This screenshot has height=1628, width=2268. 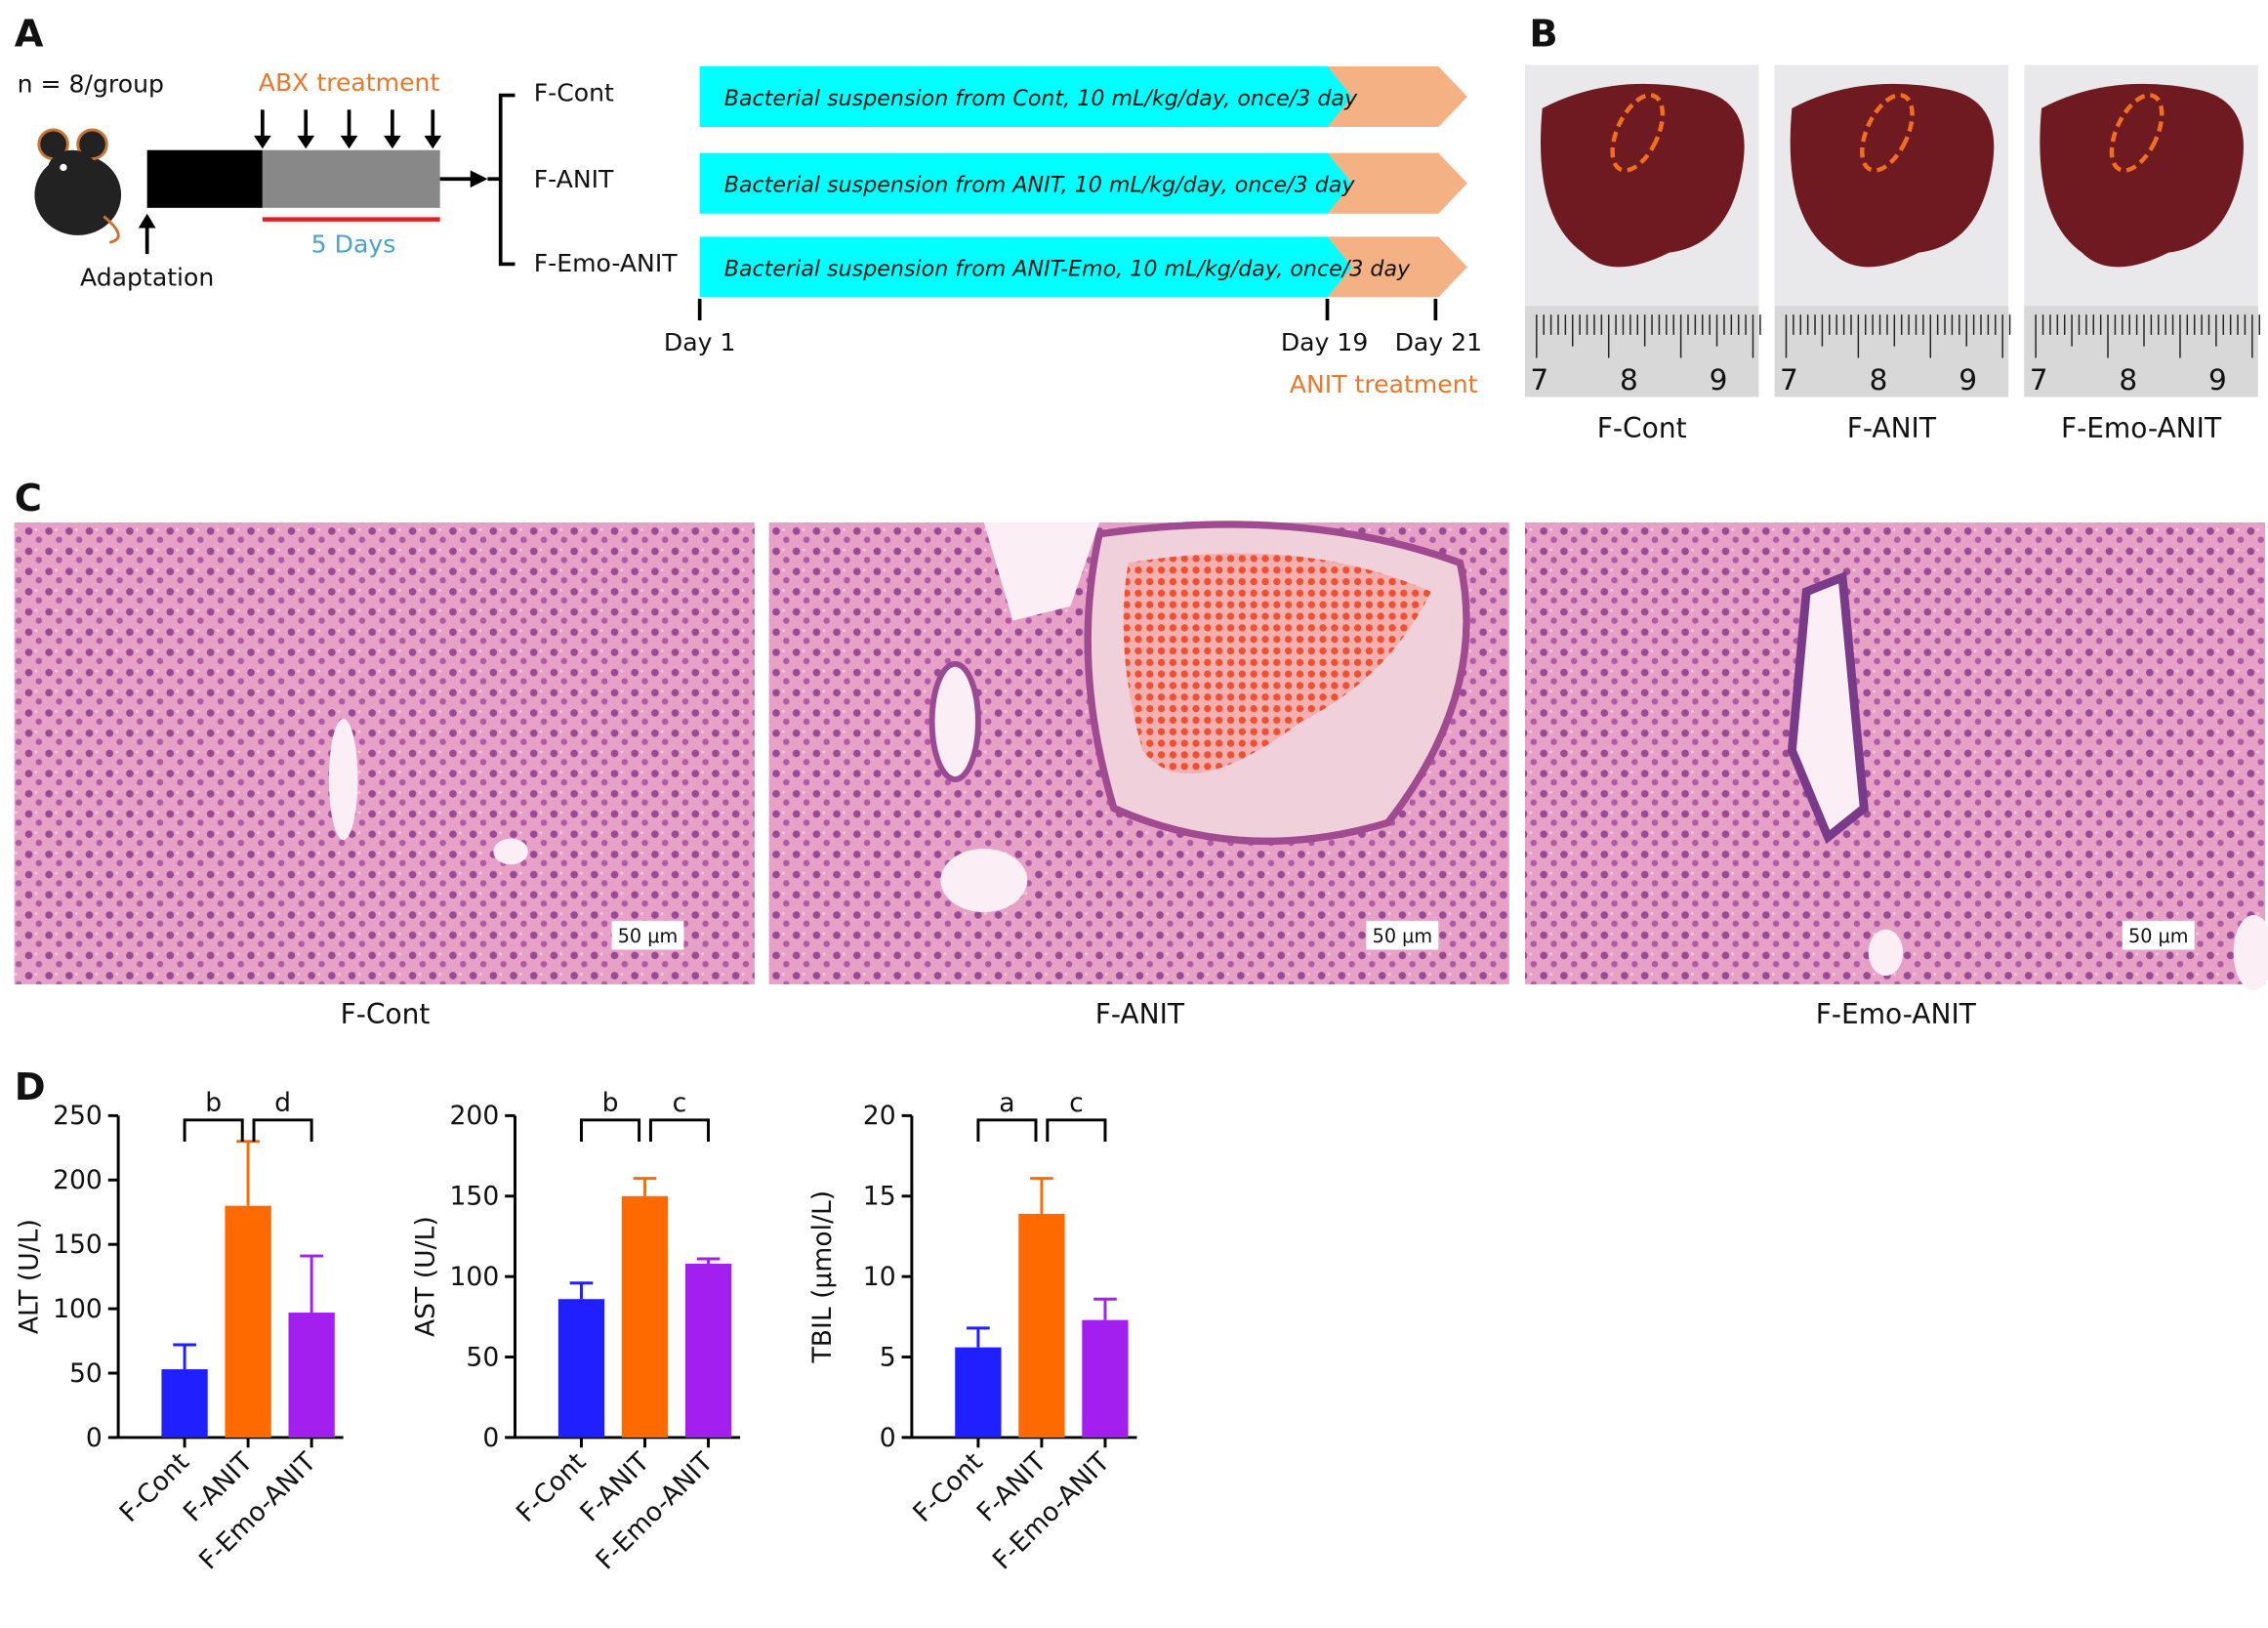 What do you see at coordinates (880, 1197) in the screenshot?
I see `y-tick-label: 15` at bounding box center [880, 1197].